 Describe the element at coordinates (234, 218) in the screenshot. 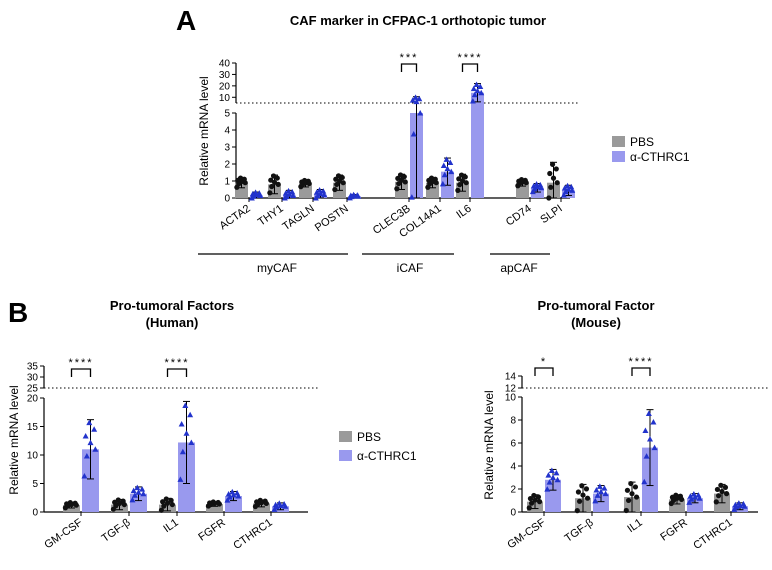

I see `x-tick-label-acta2: ACTA2` at that location.